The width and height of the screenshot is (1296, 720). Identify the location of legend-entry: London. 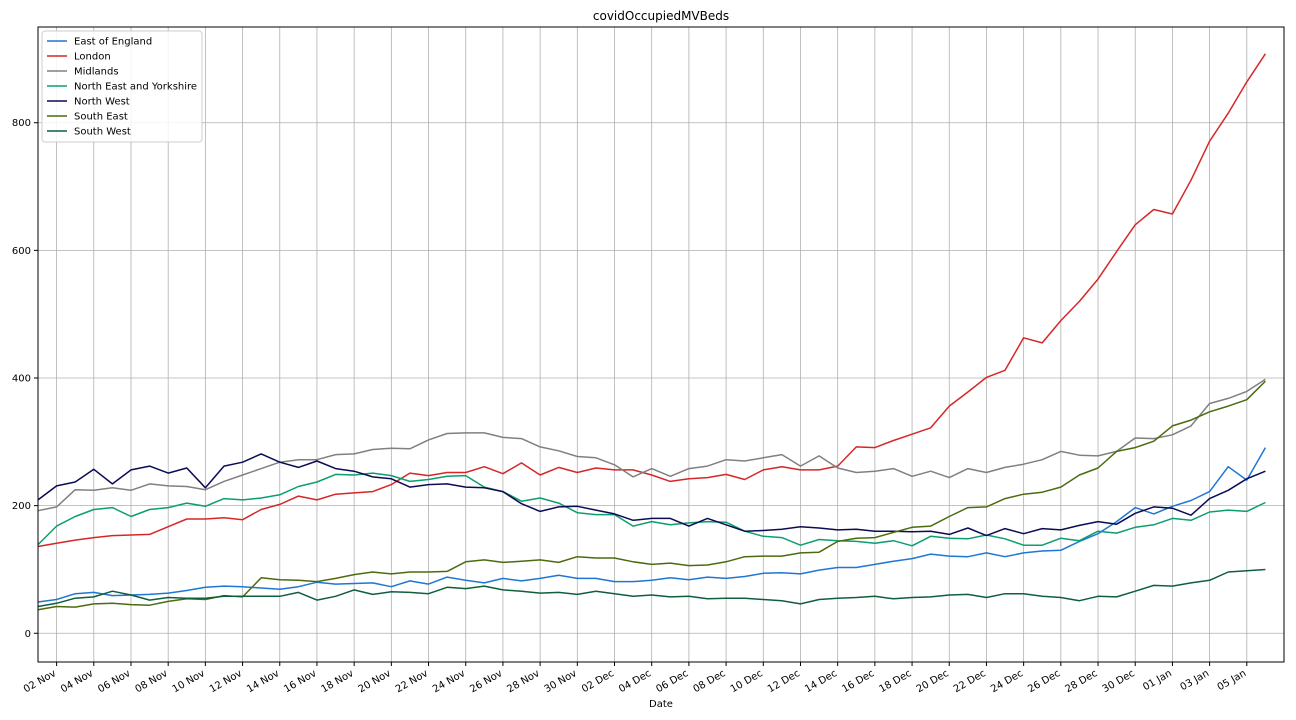
(92, 57).